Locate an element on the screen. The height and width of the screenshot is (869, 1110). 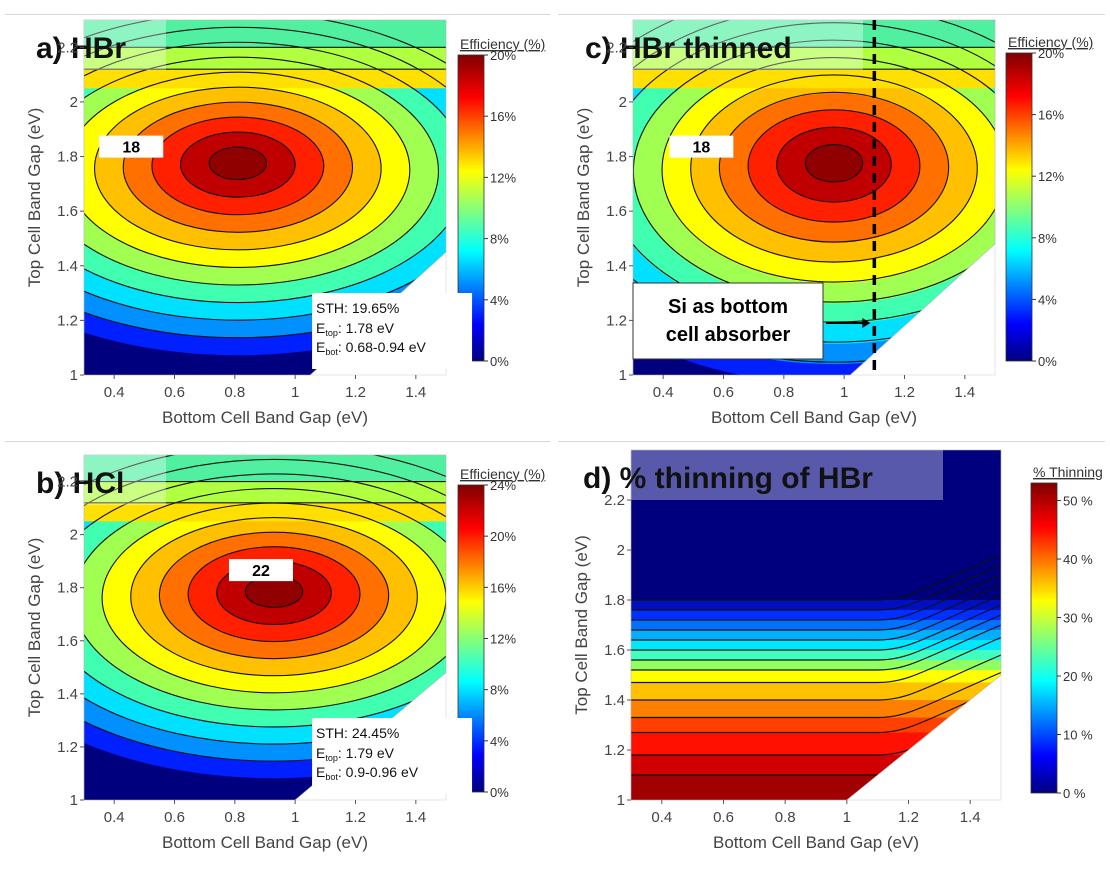
energy-annotation: Ebot: 0.68-0.94 eV is located at coordinates (371, 348).